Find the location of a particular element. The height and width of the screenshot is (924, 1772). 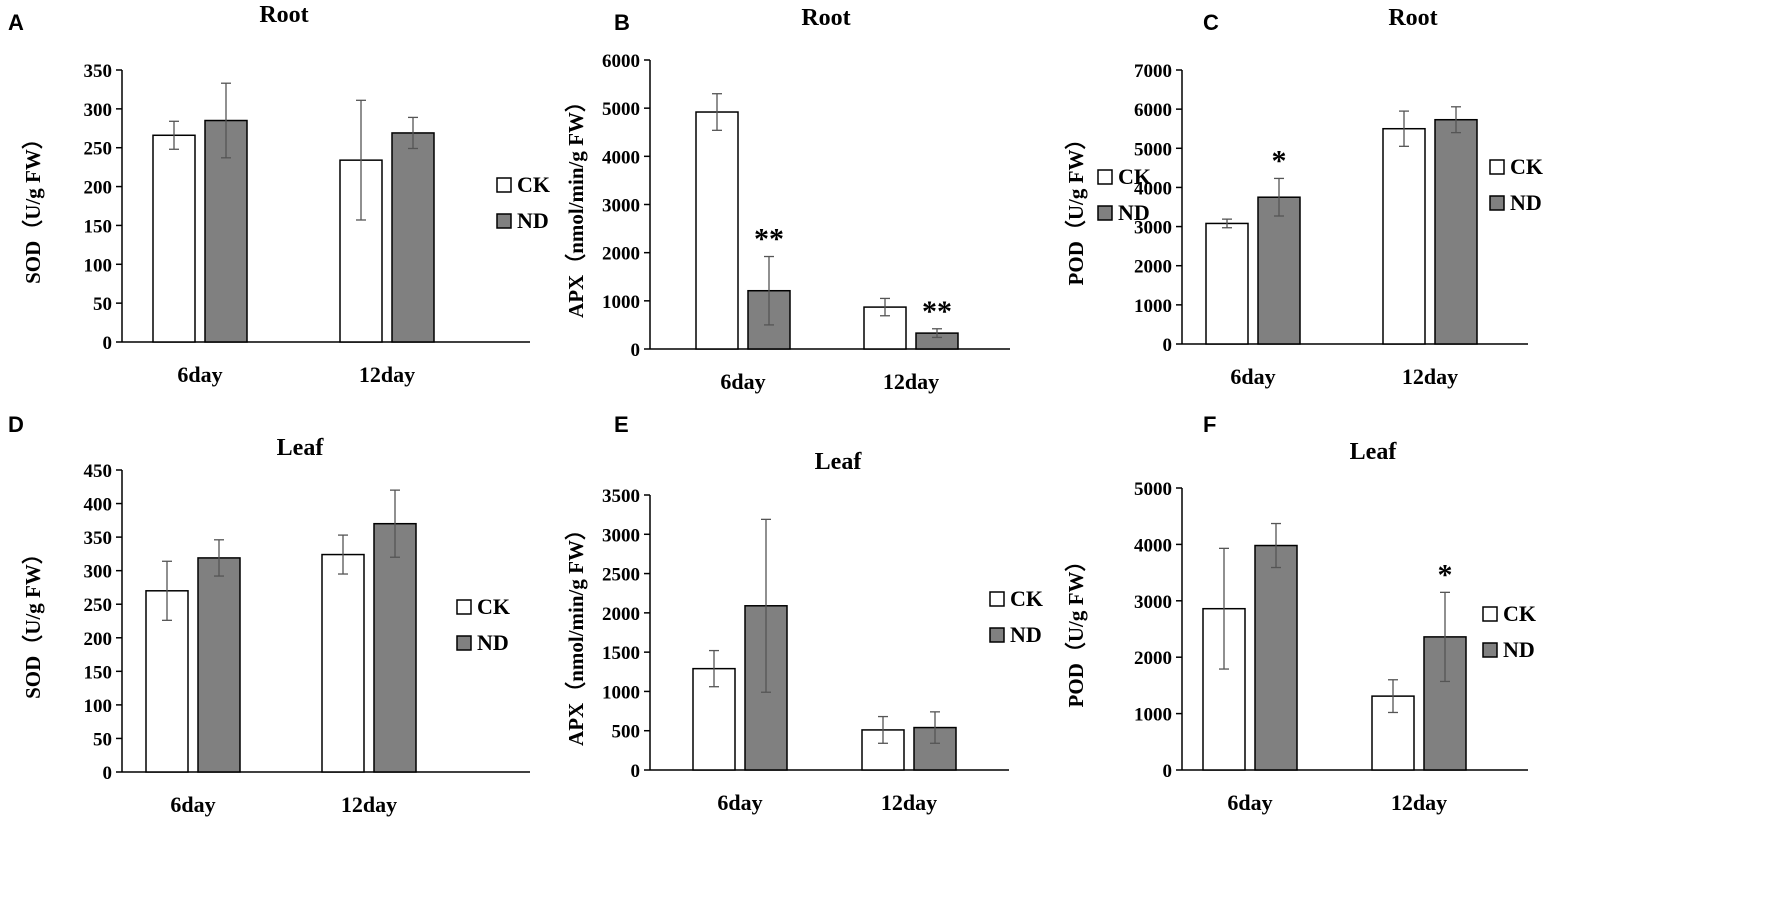

panel-letter: C is located at coordinates (1211, 22).